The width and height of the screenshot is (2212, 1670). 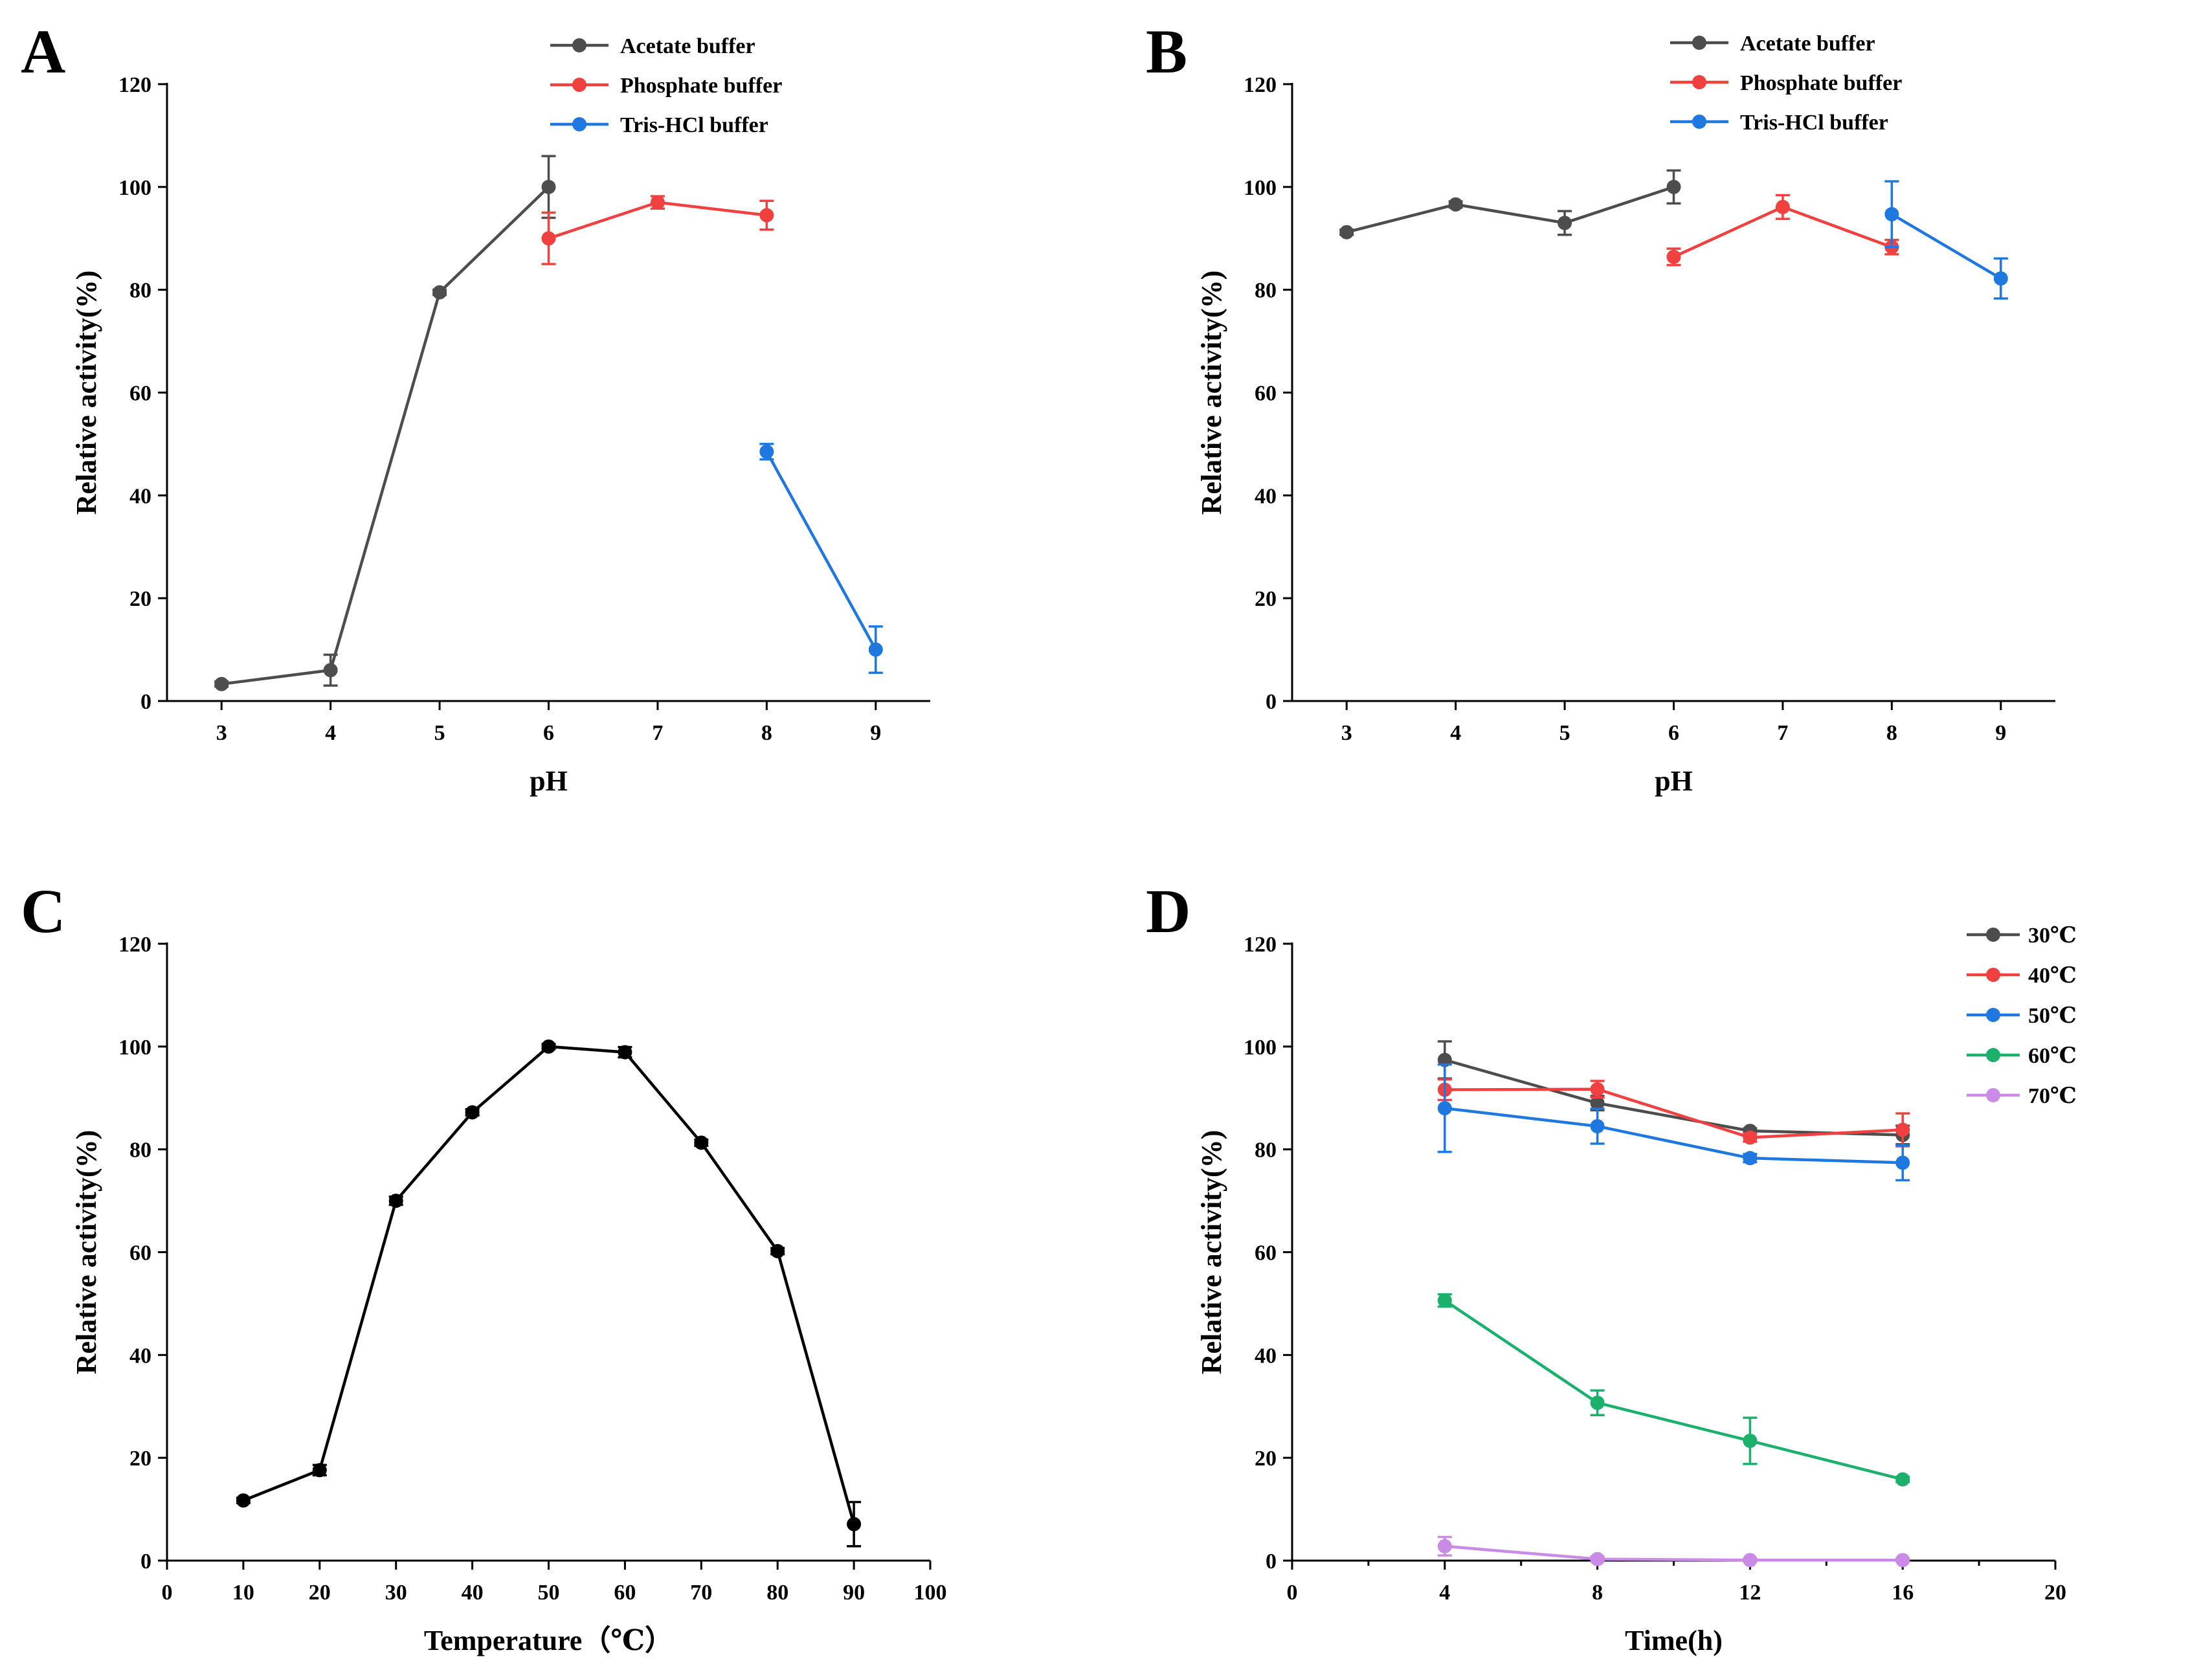 What do you see at coordinates (473, 1593) in the screenshot?
I see `x-tick-label: 40` at bounding box center [473, 1593].